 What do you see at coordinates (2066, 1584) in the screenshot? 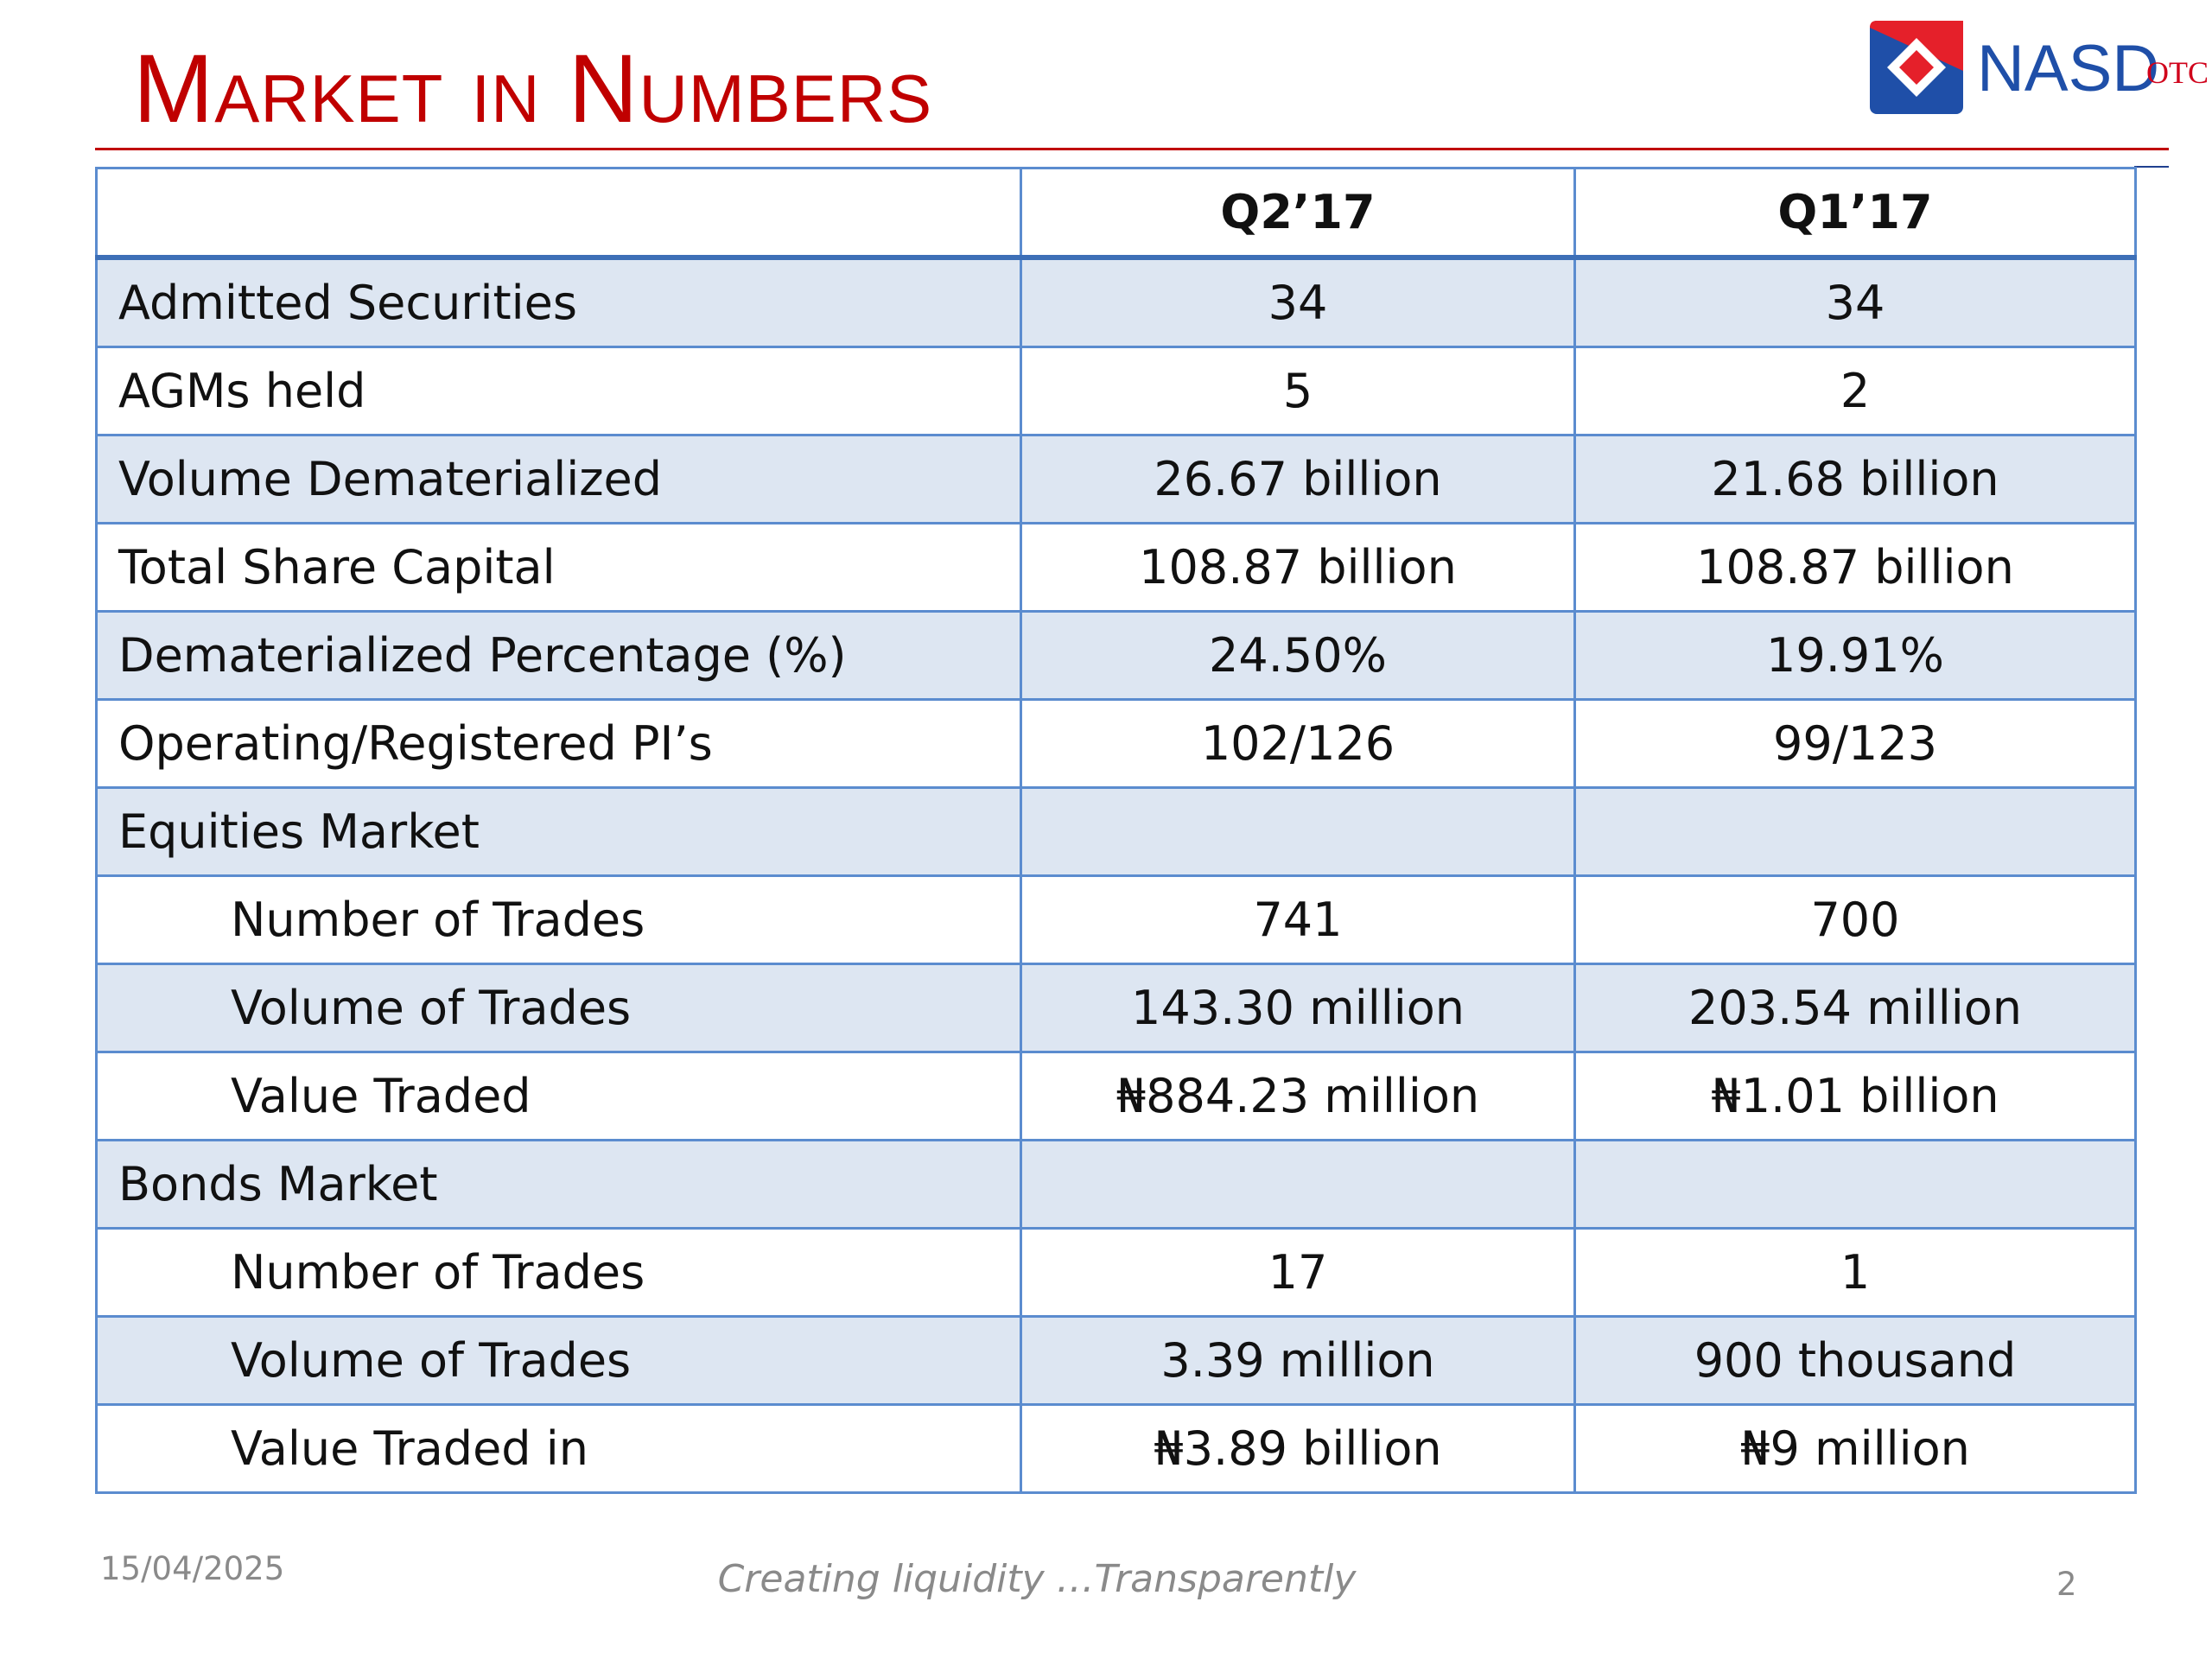
I see `page-number: 2` at bounding box center [2066, 1584].